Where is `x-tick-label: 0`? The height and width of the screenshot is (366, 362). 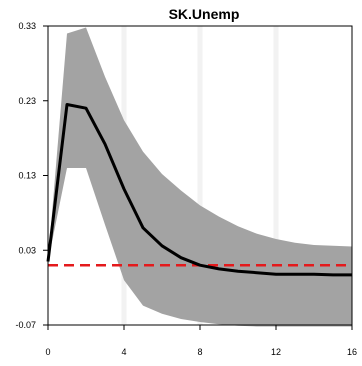 x-tick-label: 0 is located at coordinates (47, 352).